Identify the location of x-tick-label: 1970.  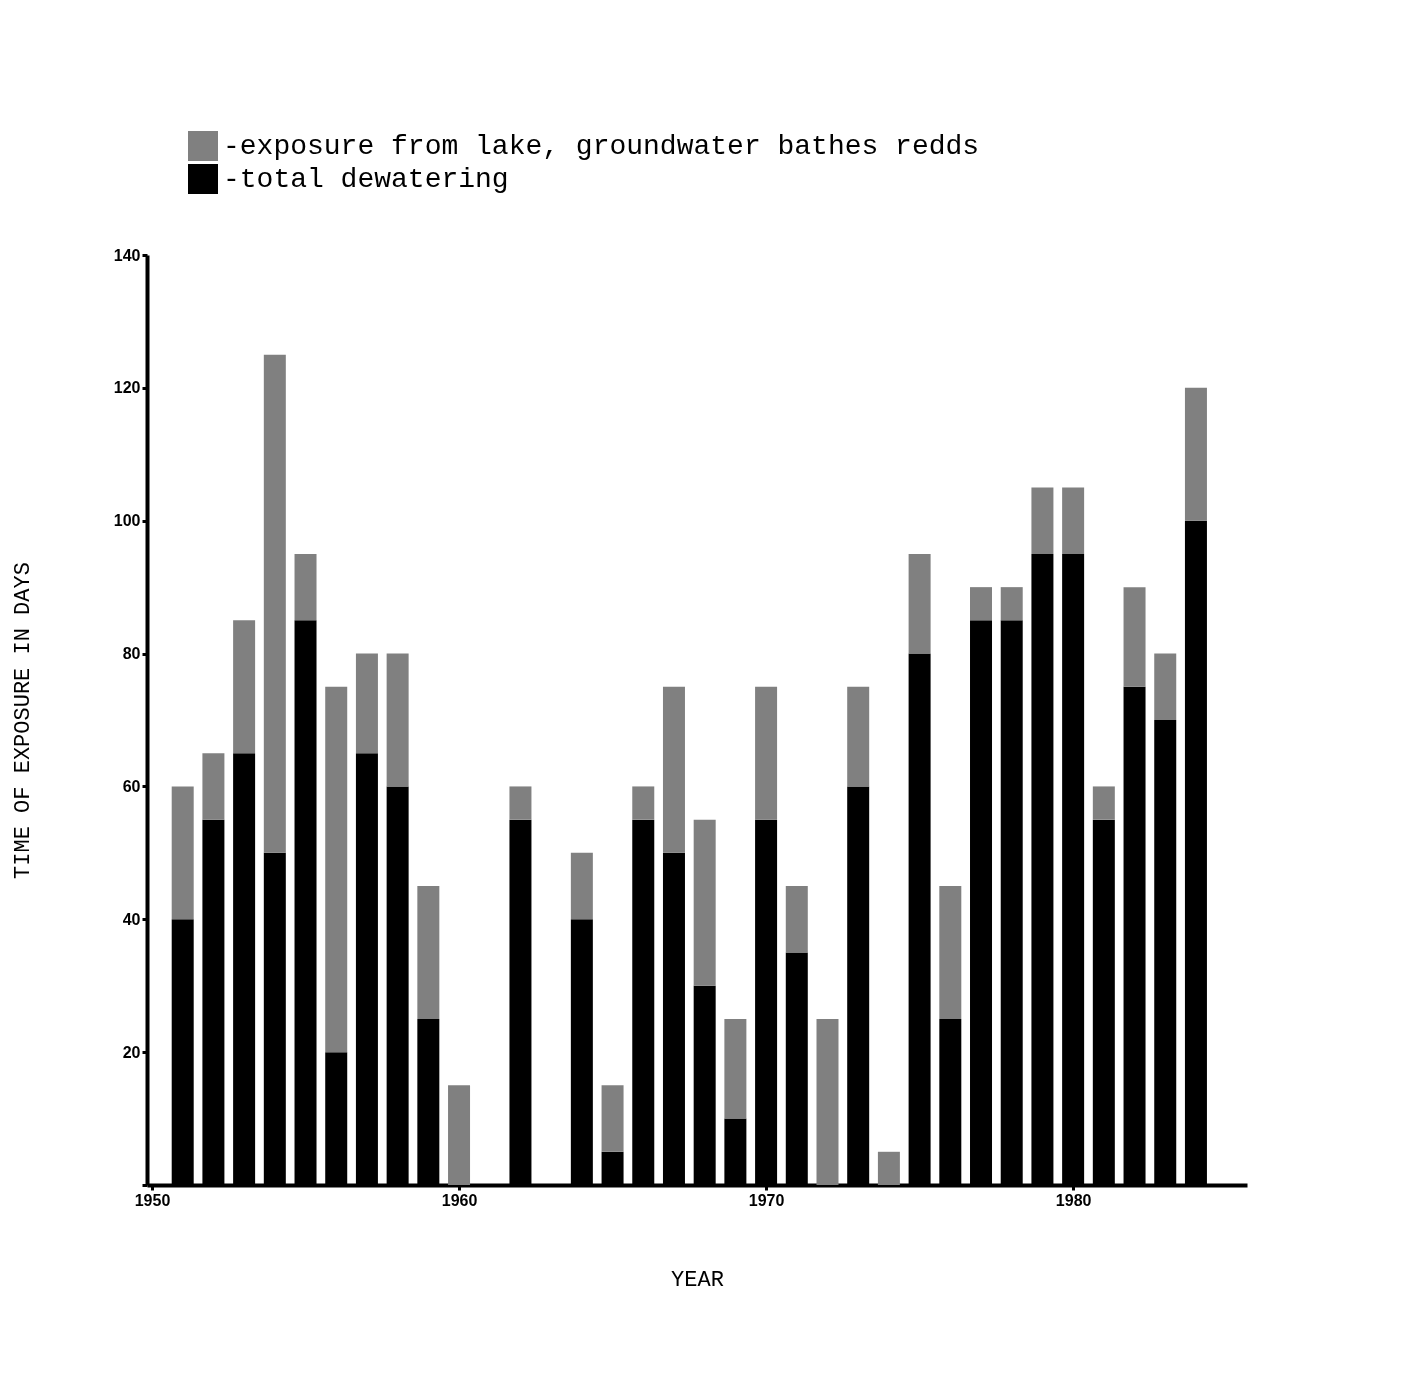
(766, 1200).